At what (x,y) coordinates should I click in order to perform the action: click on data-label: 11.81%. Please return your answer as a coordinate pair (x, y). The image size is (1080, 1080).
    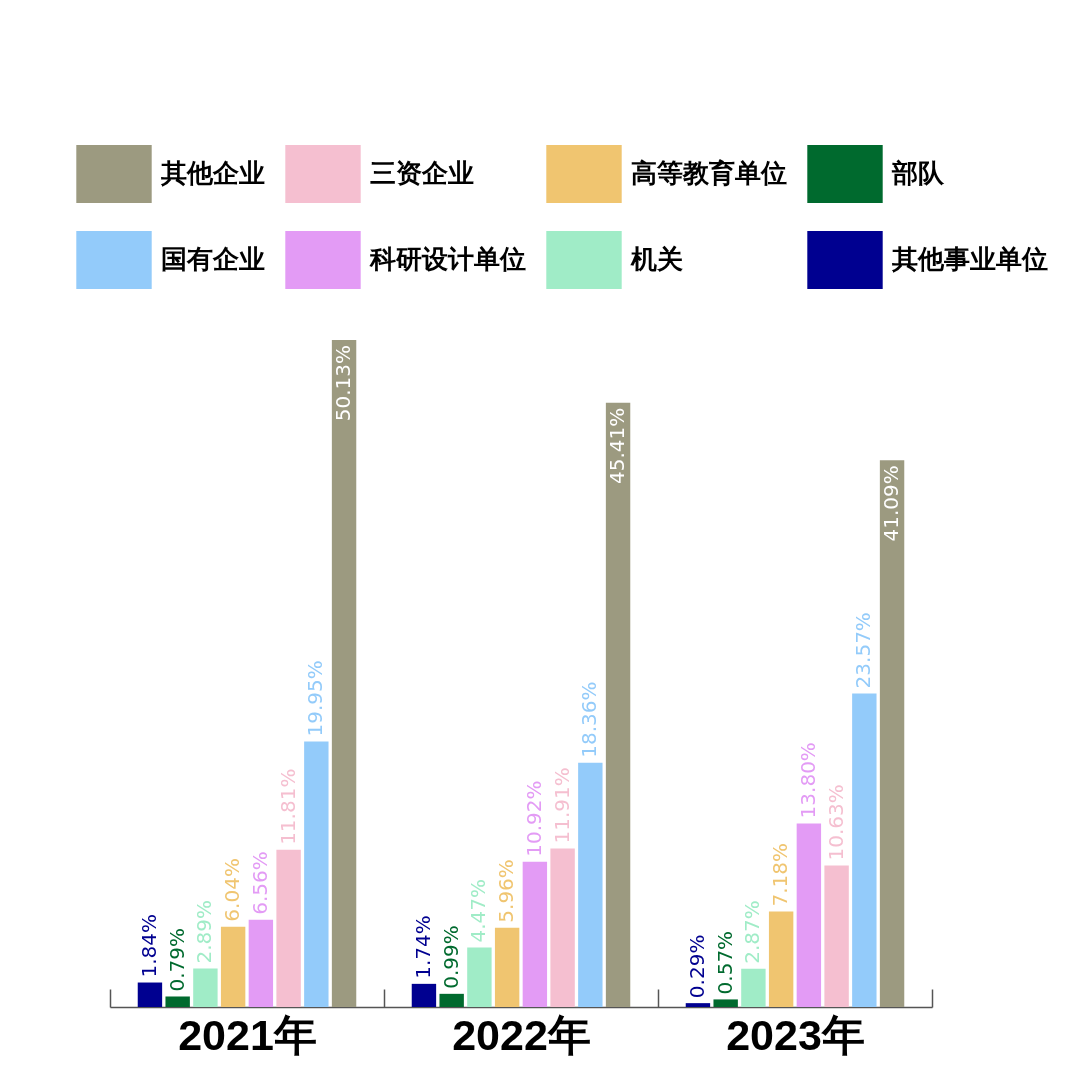
    Looking at the image, I should click on (287, 806).